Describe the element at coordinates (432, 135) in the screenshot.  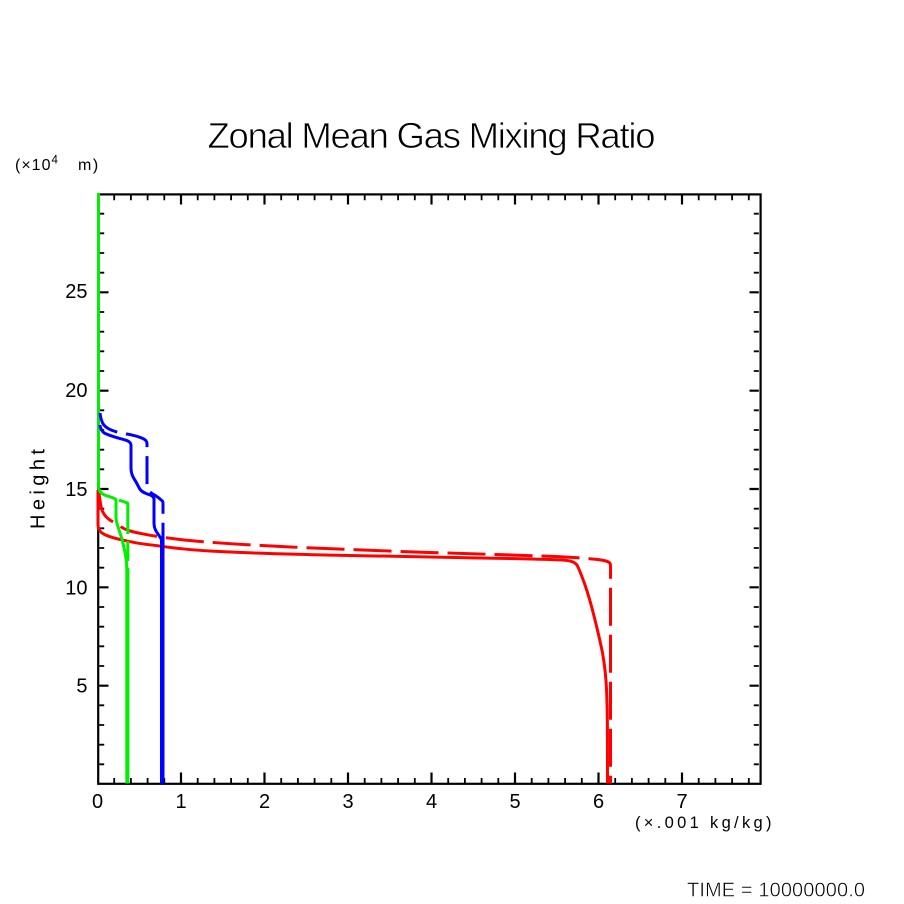
I see `svg-text: Zonal Mean Gas Mixing Ratio` at that location.